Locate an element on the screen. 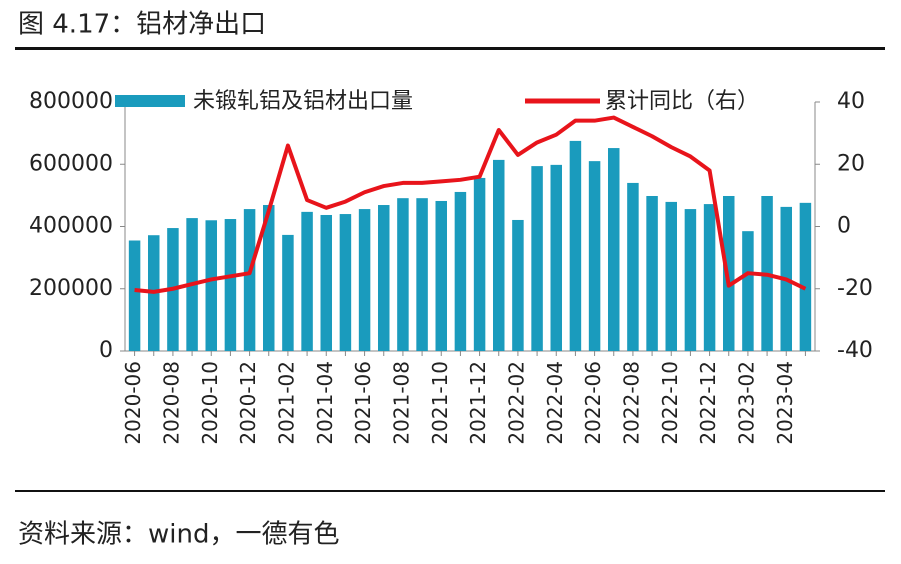  x-tick-label: 2020-08 is located at coordinates (171, 403).